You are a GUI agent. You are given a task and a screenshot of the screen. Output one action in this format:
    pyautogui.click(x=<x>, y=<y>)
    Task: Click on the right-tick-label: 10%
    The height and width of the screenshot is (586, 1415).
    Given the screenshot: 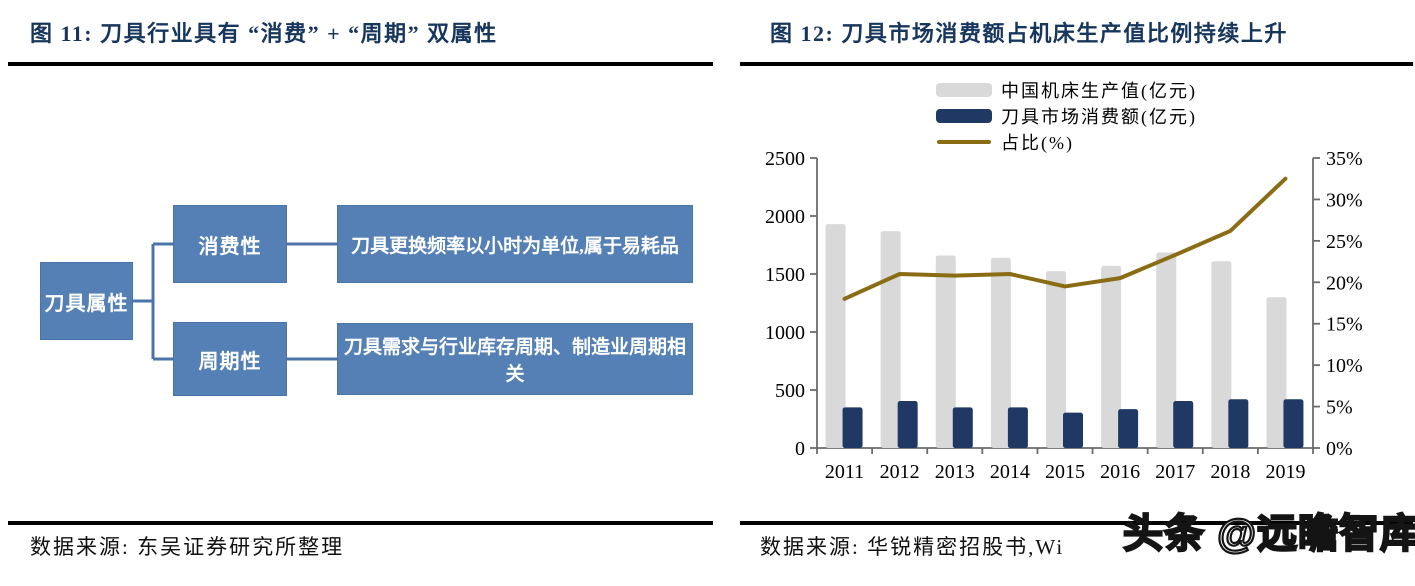 What is the action you would take?
    pyautogui.click(x=1344, y=366)
    